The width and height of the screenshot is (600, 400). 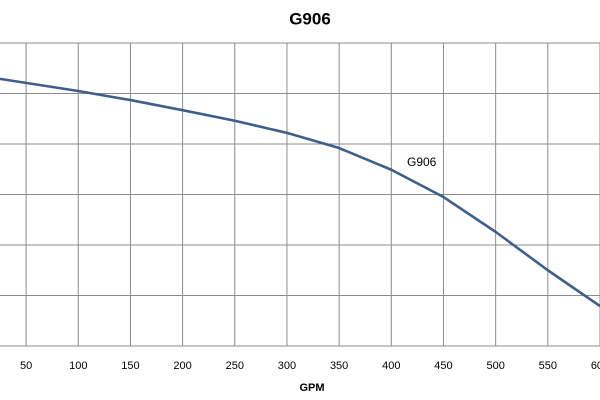 What do you see at coordinates (548, 366) in the screenshot?
I see `x-tick-label: 550` at bounding box center [548, 366].